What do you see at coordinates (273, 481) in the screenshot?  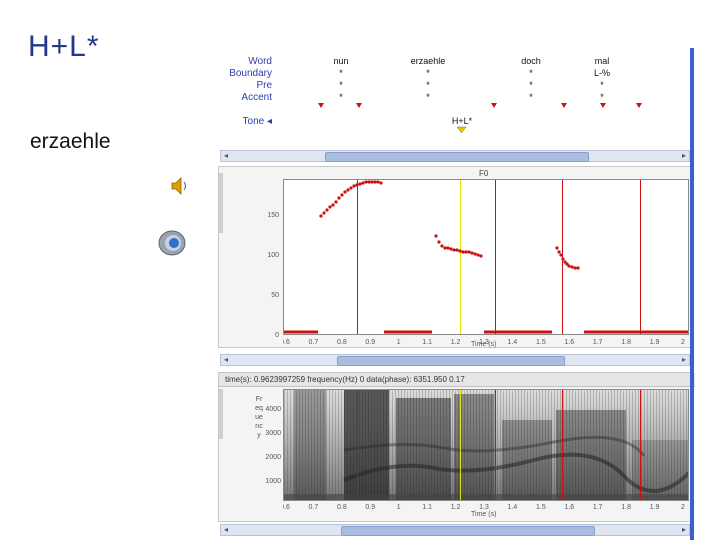 I see `y-tick-label: 1000` at bounding box center [273, 481].